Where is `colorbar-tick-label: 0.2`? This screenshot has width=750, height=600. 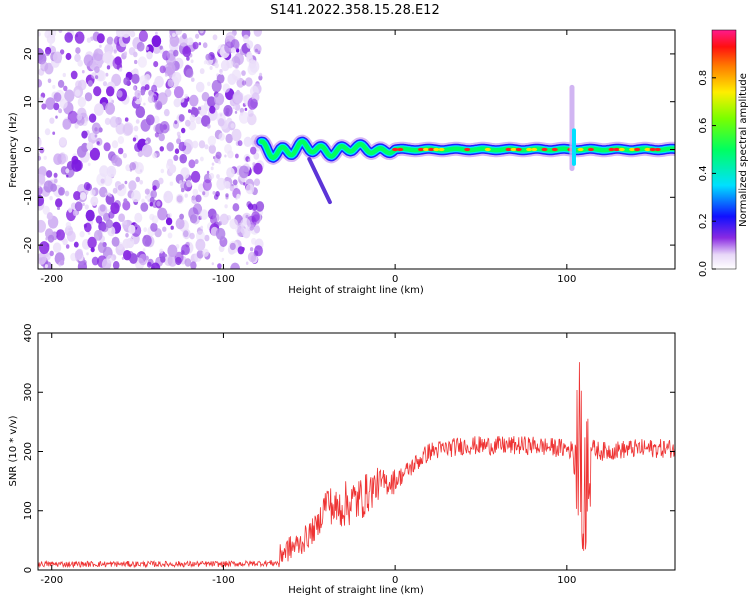
colorbar-tick-label: 0.2 is located at coordinates (703, 221).